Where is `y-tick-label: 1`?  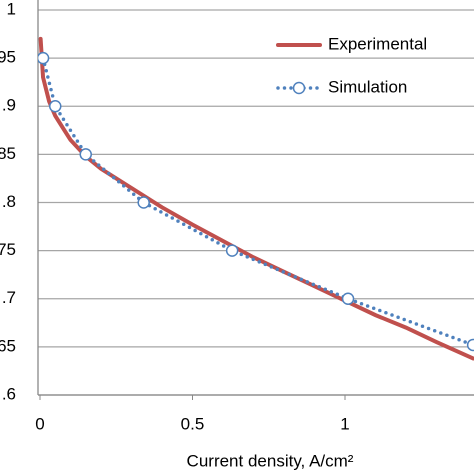
y-tick-label: 1 is located at coordinates (11, 9).